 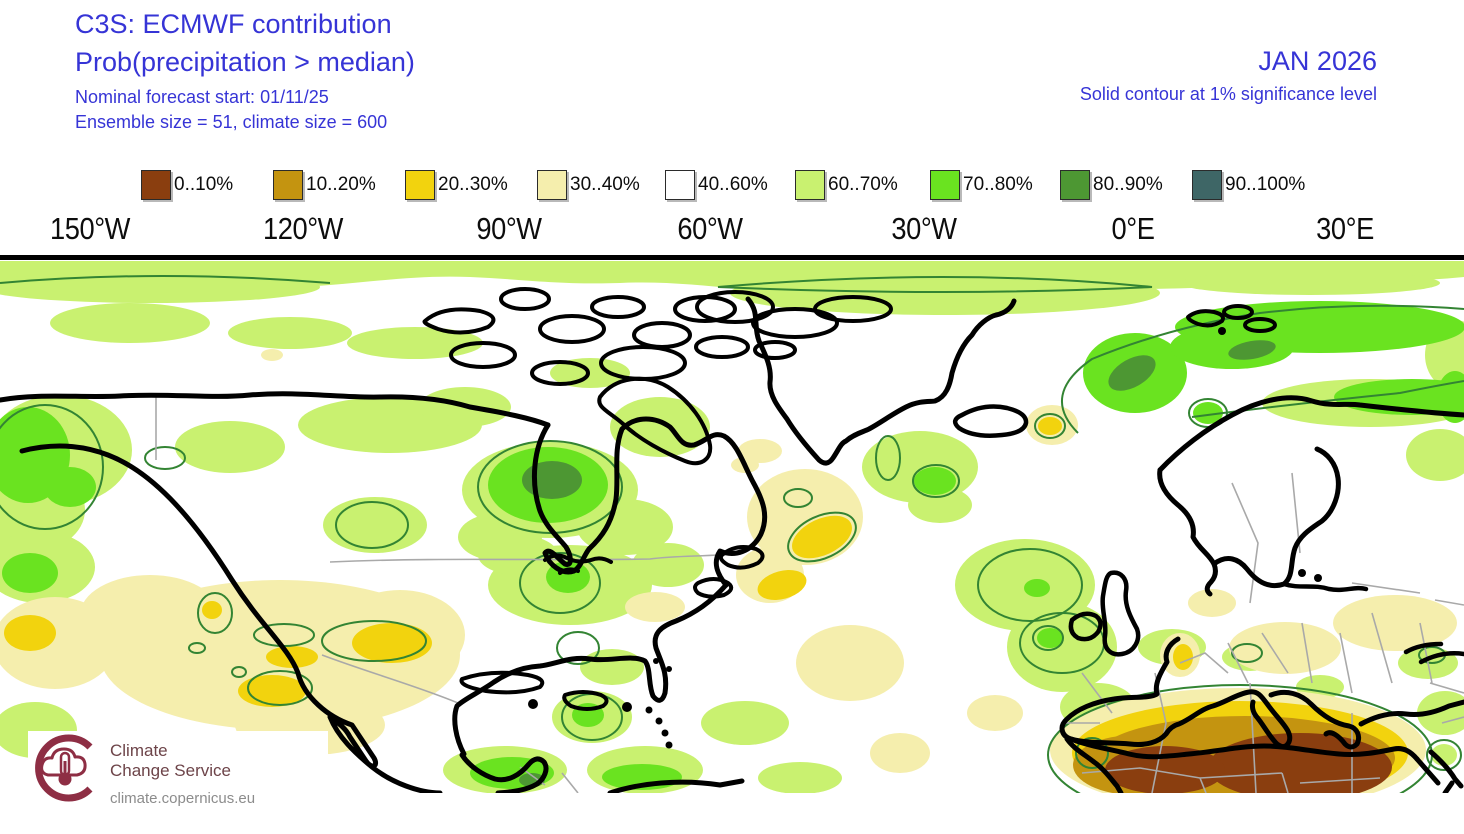 I want to click on longitude-axis: 150°W 120°W 90°W 60°W 30°W 0°E 30°E, so click(x=732, y=231).